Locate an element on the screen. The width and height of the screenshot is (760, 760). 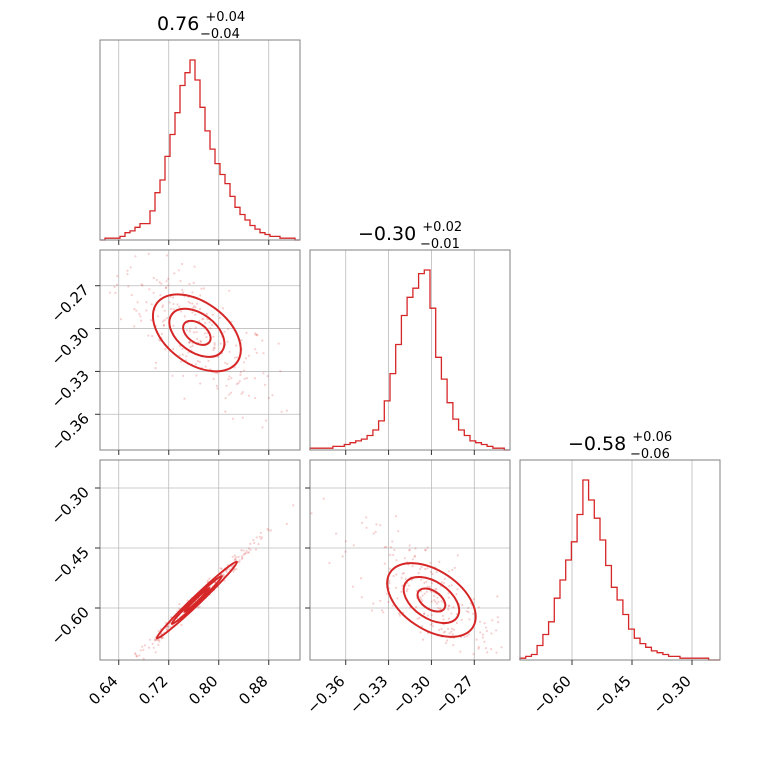
title-param-0-minus: −0.04 is located at coordinates (220, 34).